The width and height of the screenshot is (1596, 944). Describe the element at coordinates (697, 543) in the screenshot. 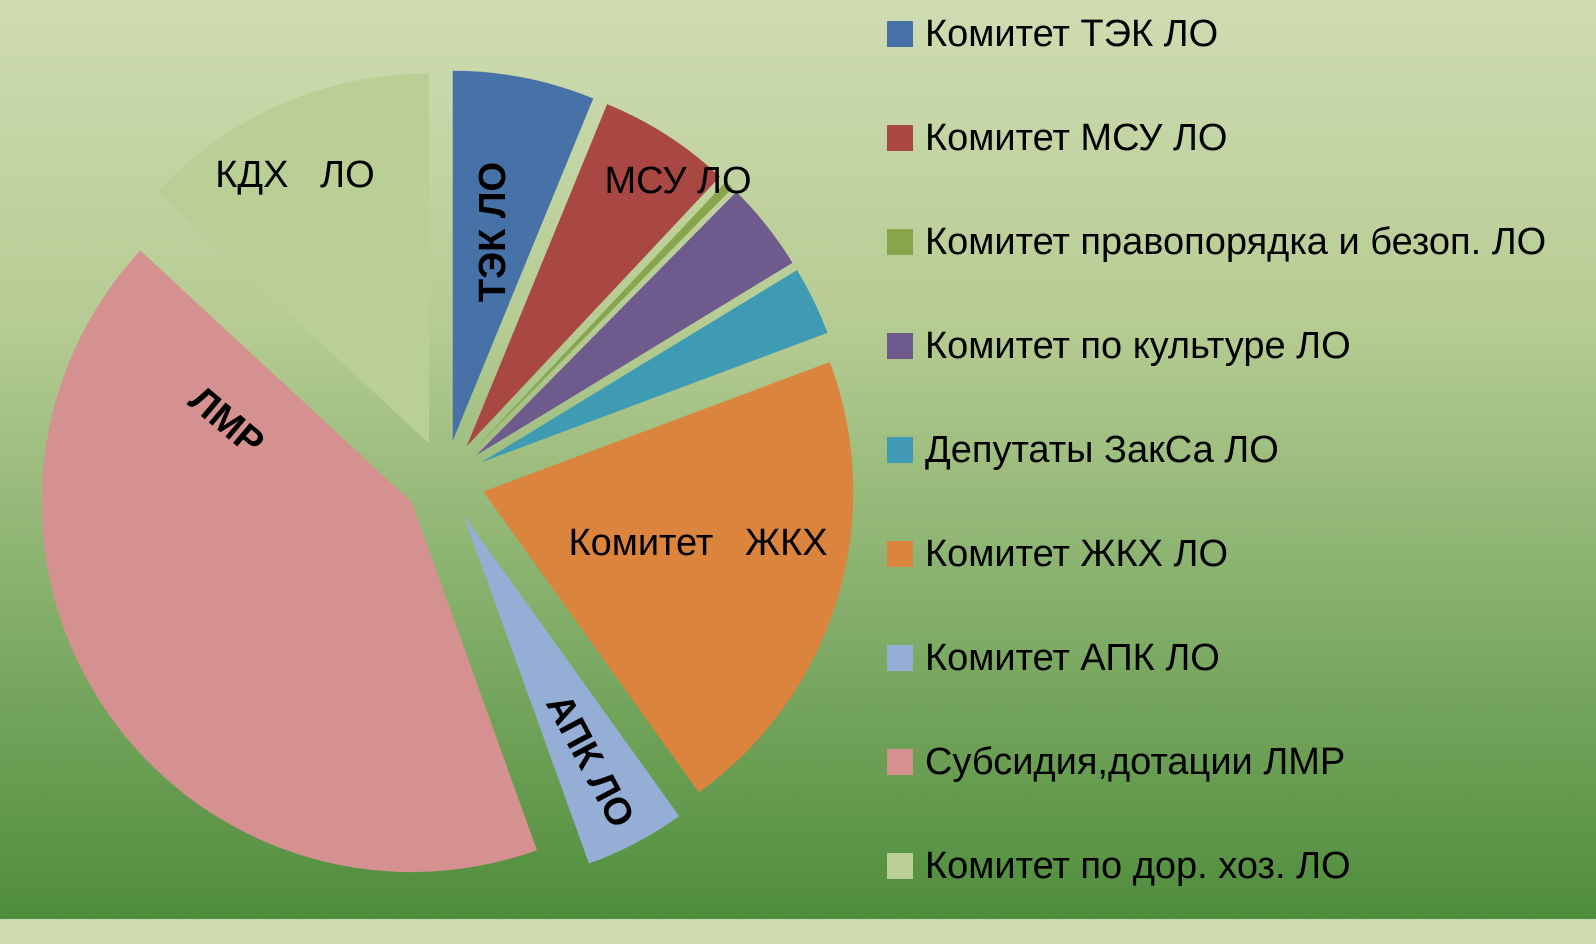

I see `data-label: Комитет ЖКХ` at that location.